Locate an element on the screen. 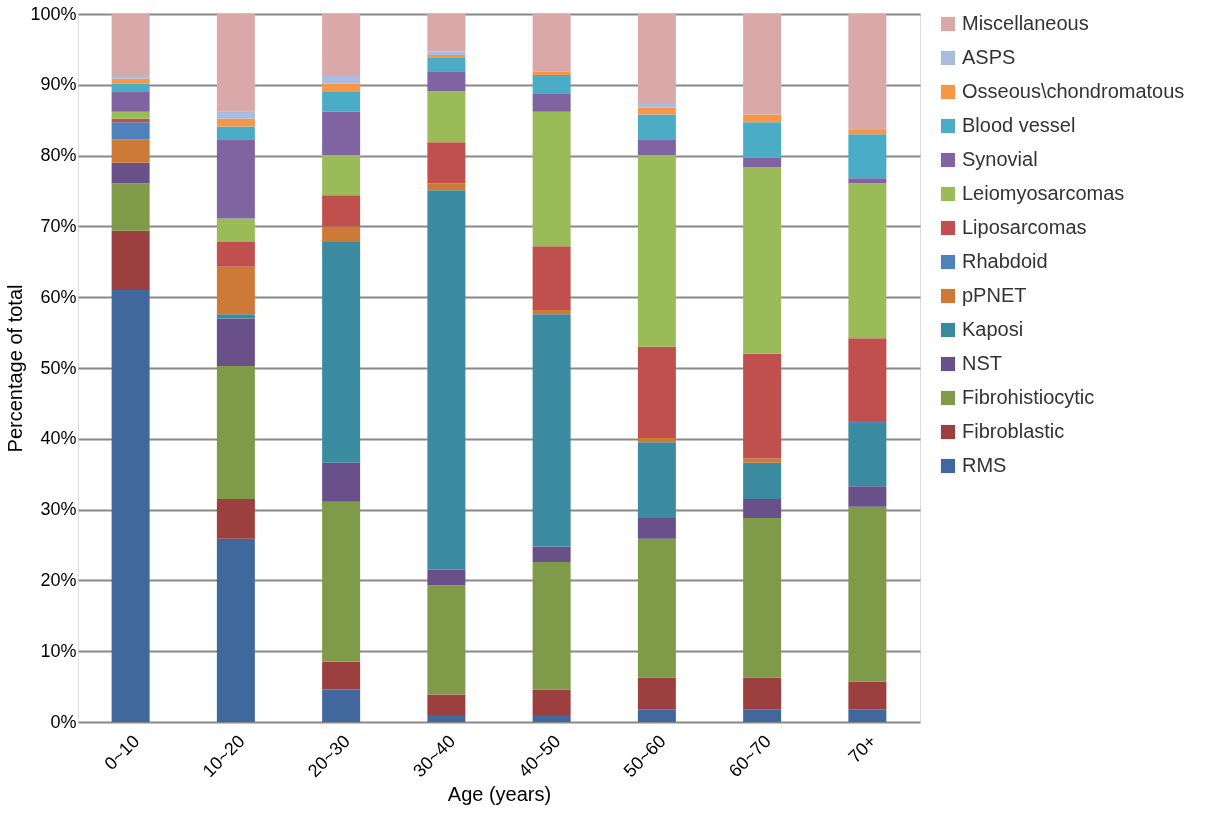 This screenshot has height=835, width=1227. legend-label: Synovial is located at coordinates (1000, 159).